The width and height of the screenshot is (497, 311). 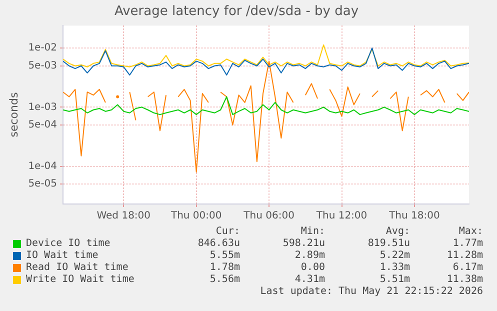 I want to click on text: 5.55m, so click(x=225, y=255).